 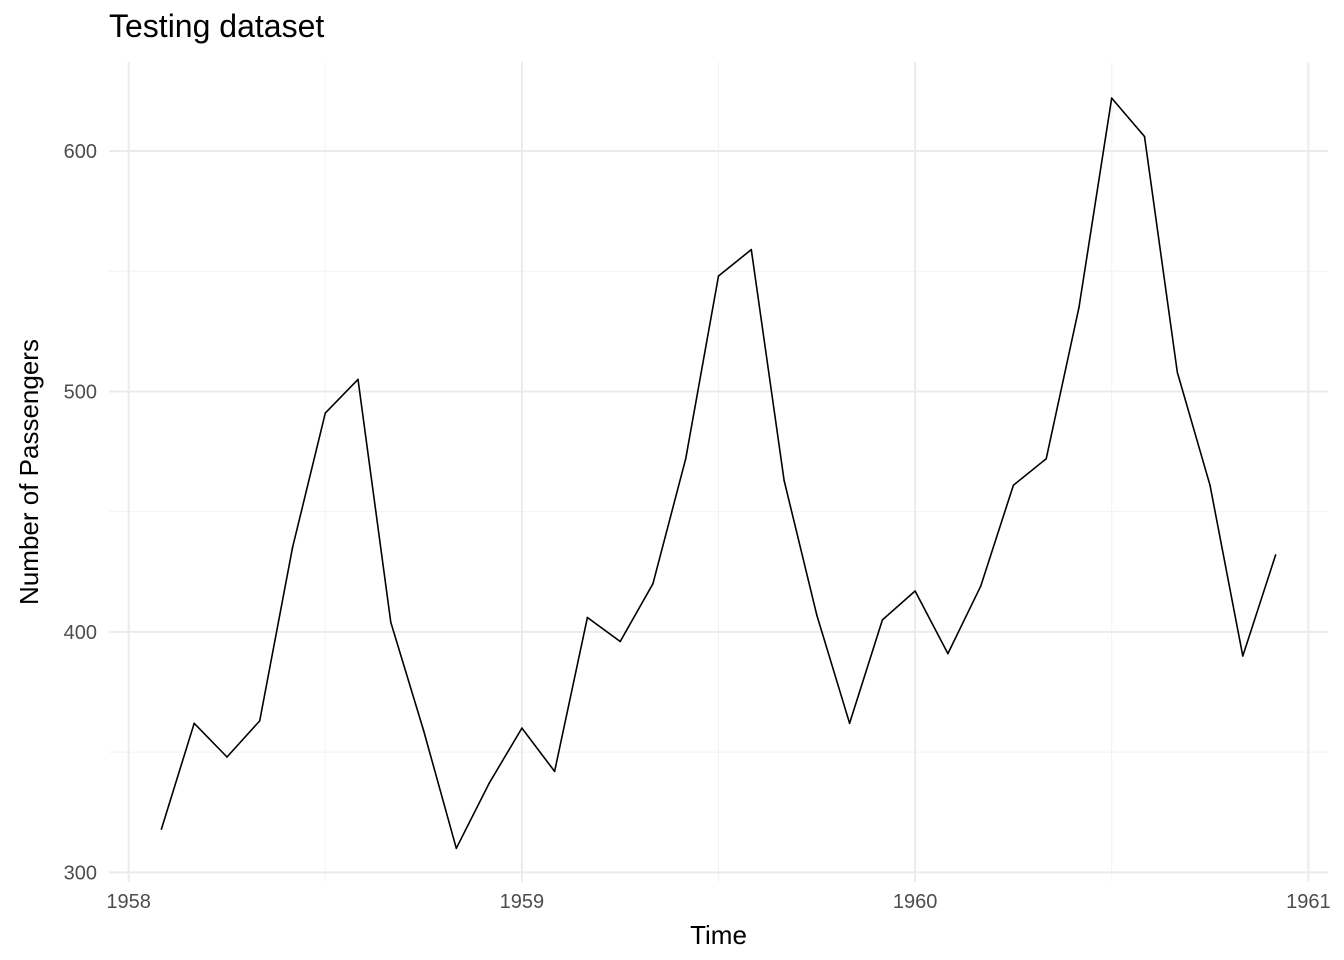 What do you see at coordinates (522, 902) in the screenshot?
I see `x-tick-label: 1959` at bounding box center [522, 902].